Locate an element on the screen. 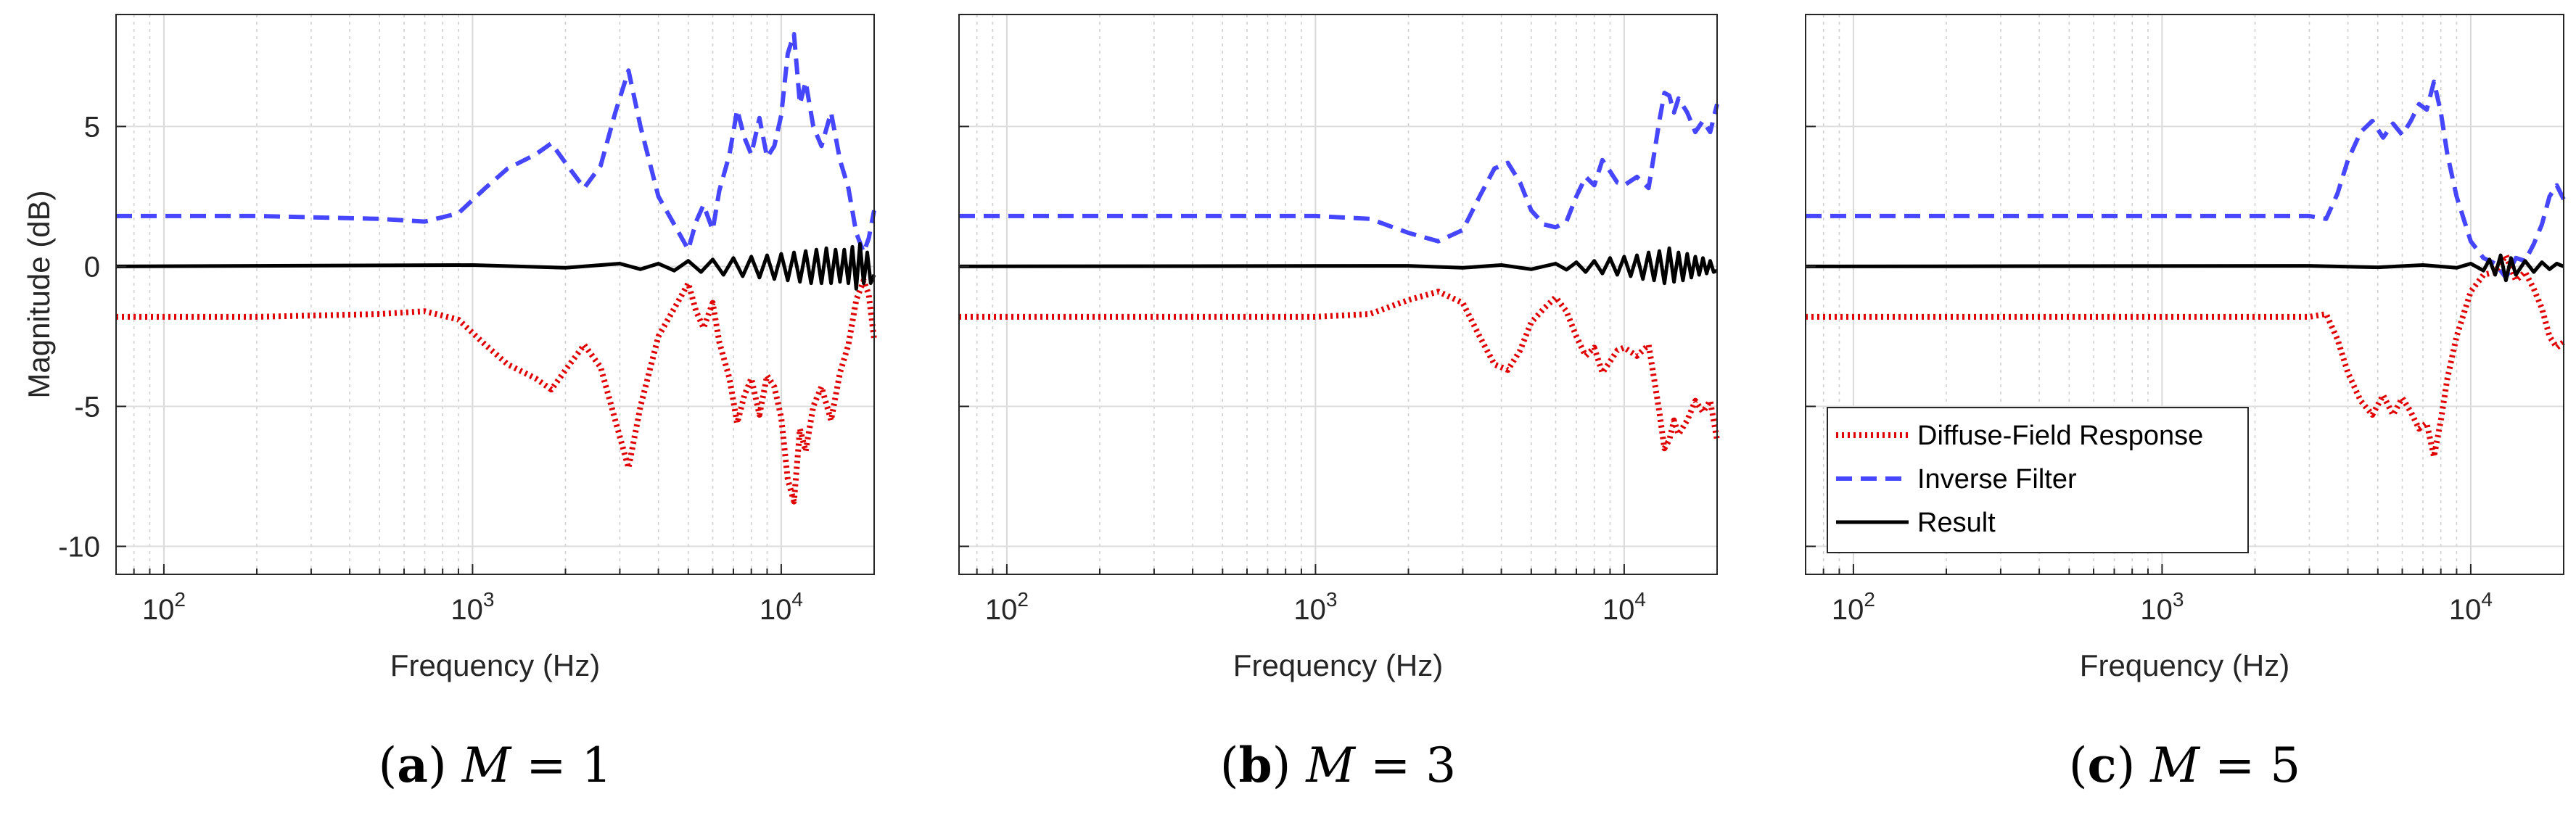  panel-b-caption-eq: = 3 is located at coordinates (1413, 765).